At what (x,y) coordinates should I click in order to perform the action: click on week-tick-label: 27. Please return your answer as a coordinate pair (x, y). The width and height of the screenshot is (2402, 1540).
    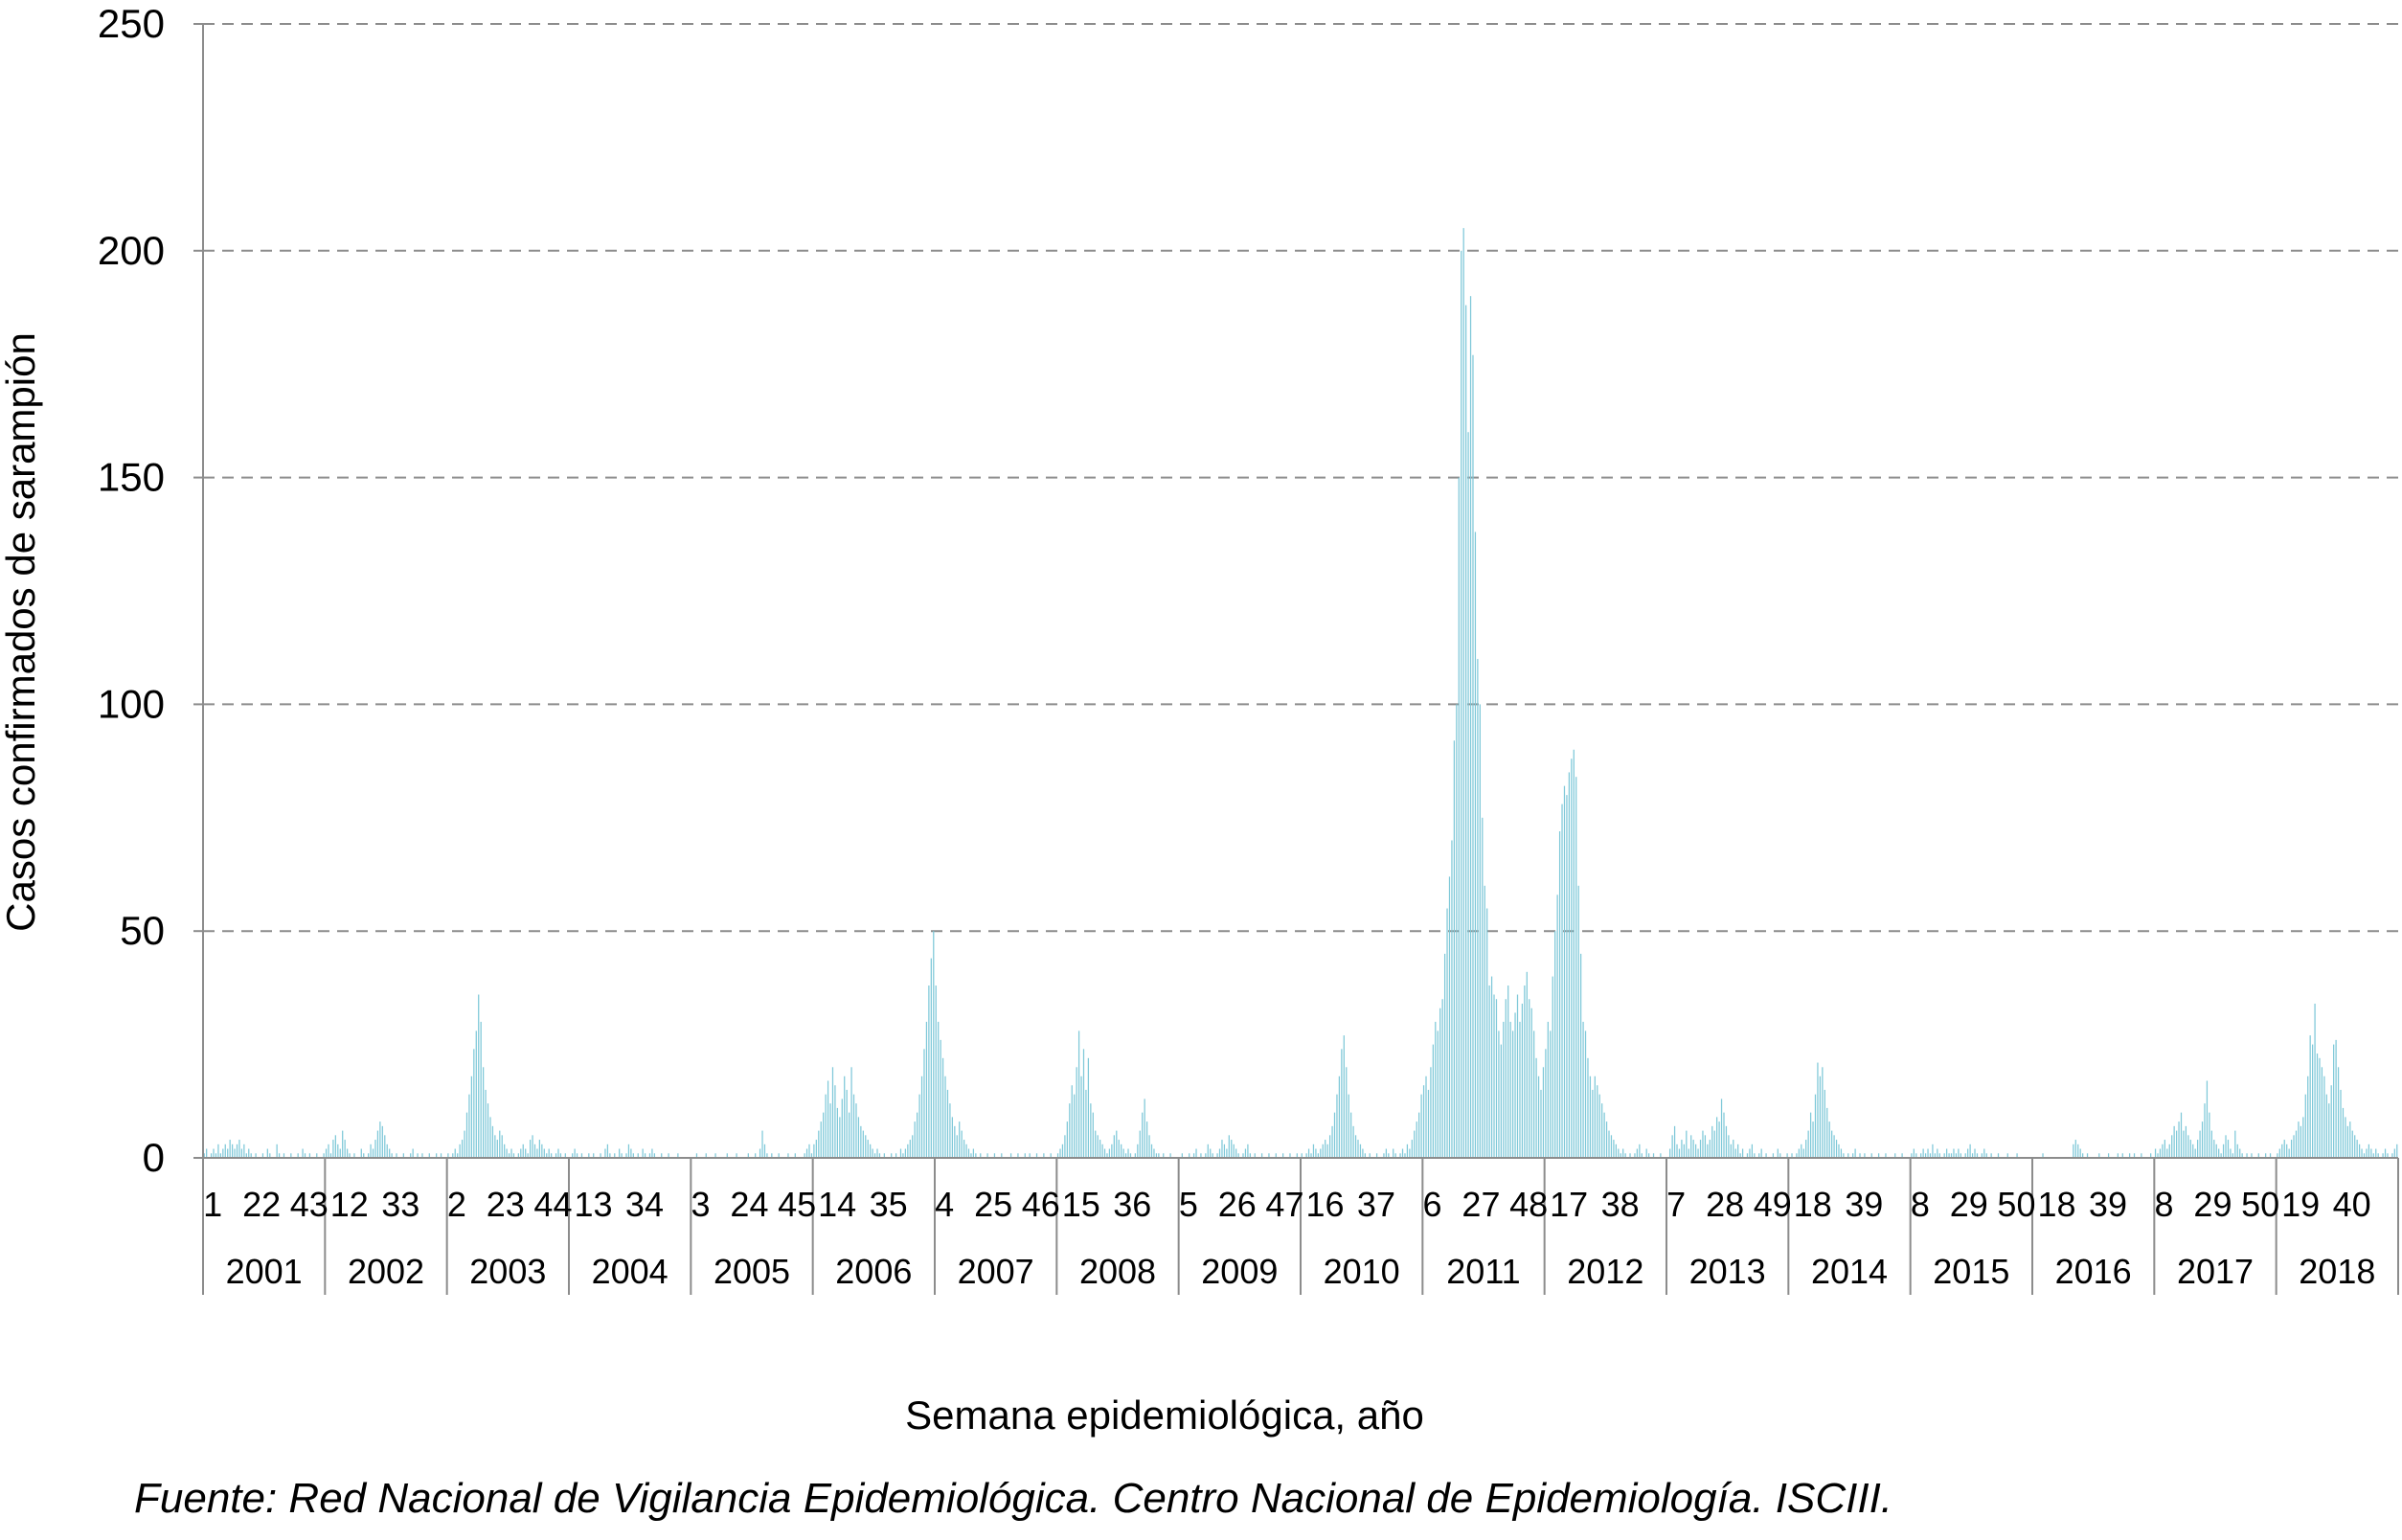
    Looking at the image, I should click on (1481, 1204).